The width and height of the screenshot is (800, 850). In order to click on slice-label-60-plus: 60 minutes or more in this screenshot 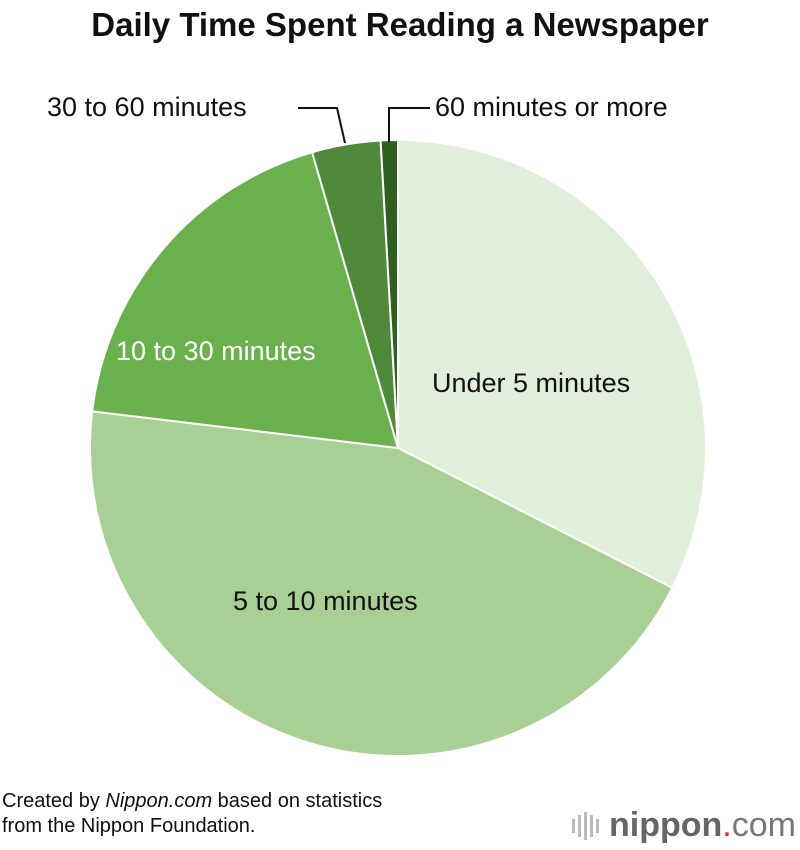, I will do `click(551, 107)`.